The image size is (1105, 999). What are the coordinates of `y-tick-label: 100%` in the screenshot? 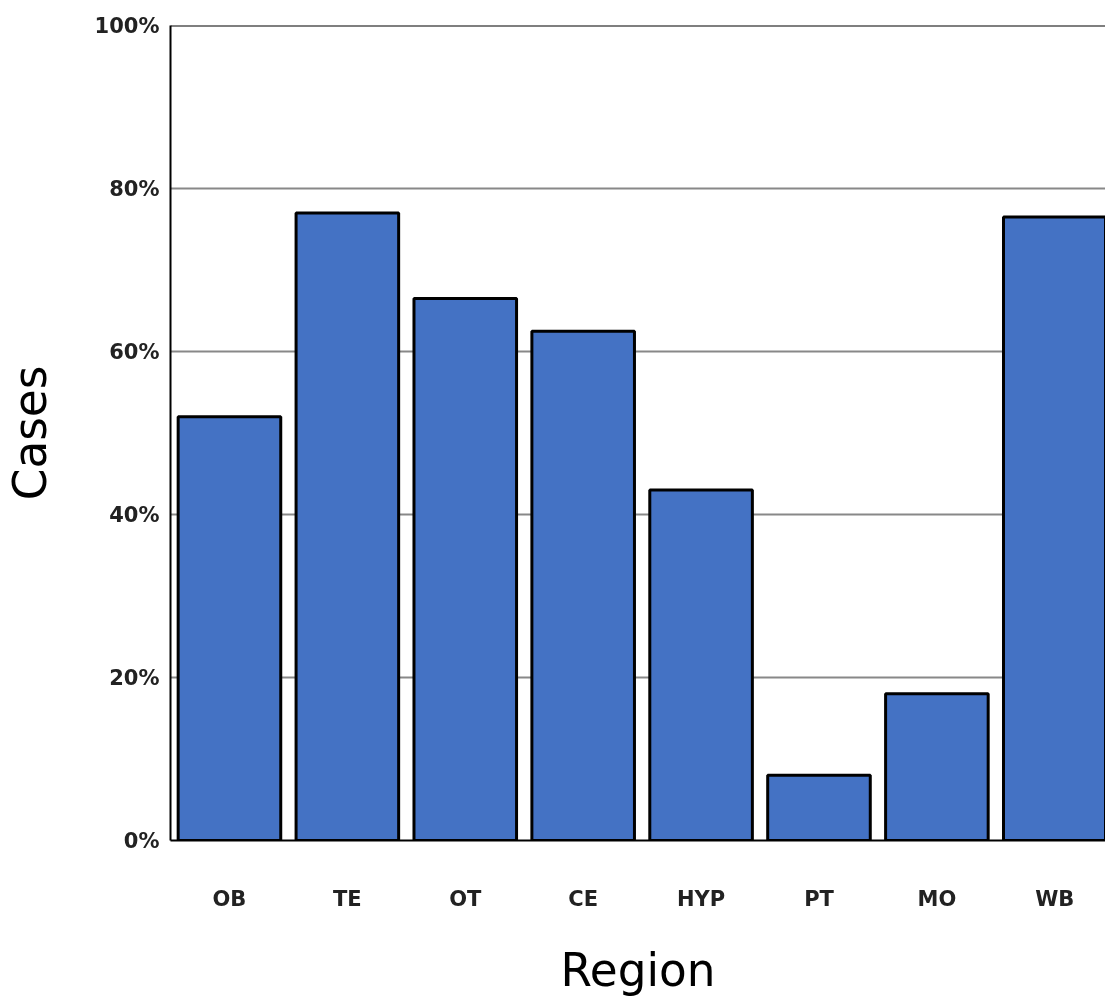 It's located at (127, 25).